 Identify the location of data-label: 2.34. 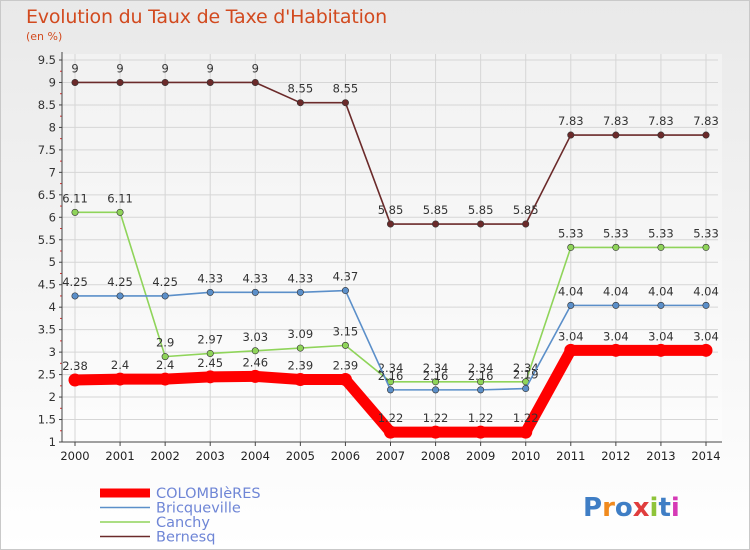
(481, 368).